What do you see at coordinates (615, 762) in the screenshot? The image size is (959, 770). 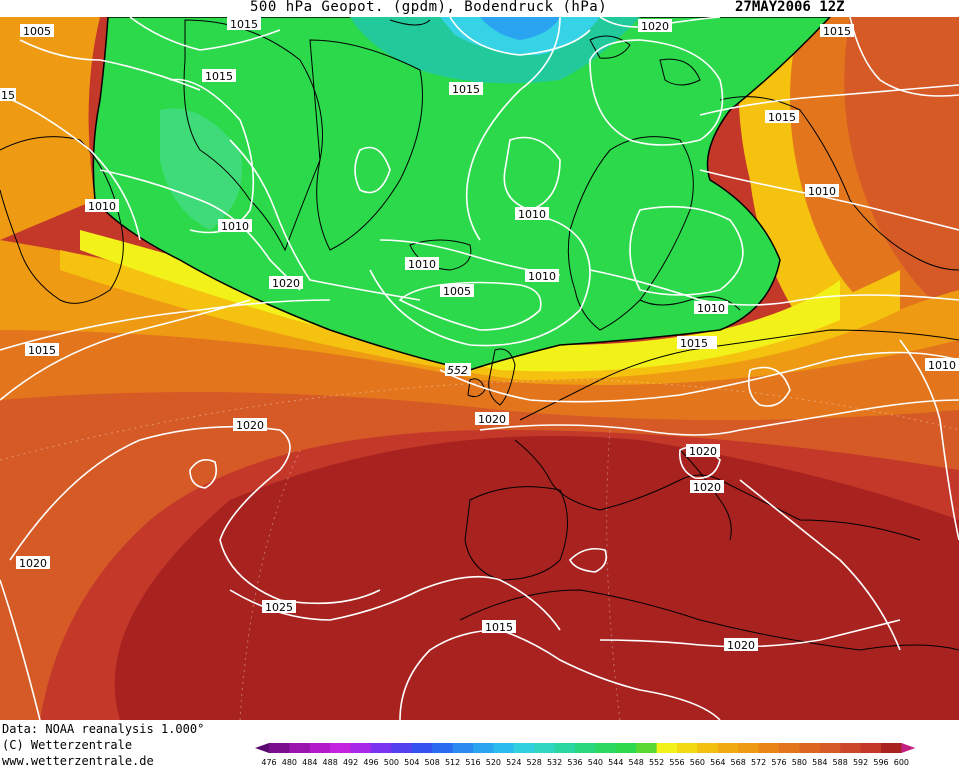 I see `scale-tick-label: 544` at bounding box center [615, 762].